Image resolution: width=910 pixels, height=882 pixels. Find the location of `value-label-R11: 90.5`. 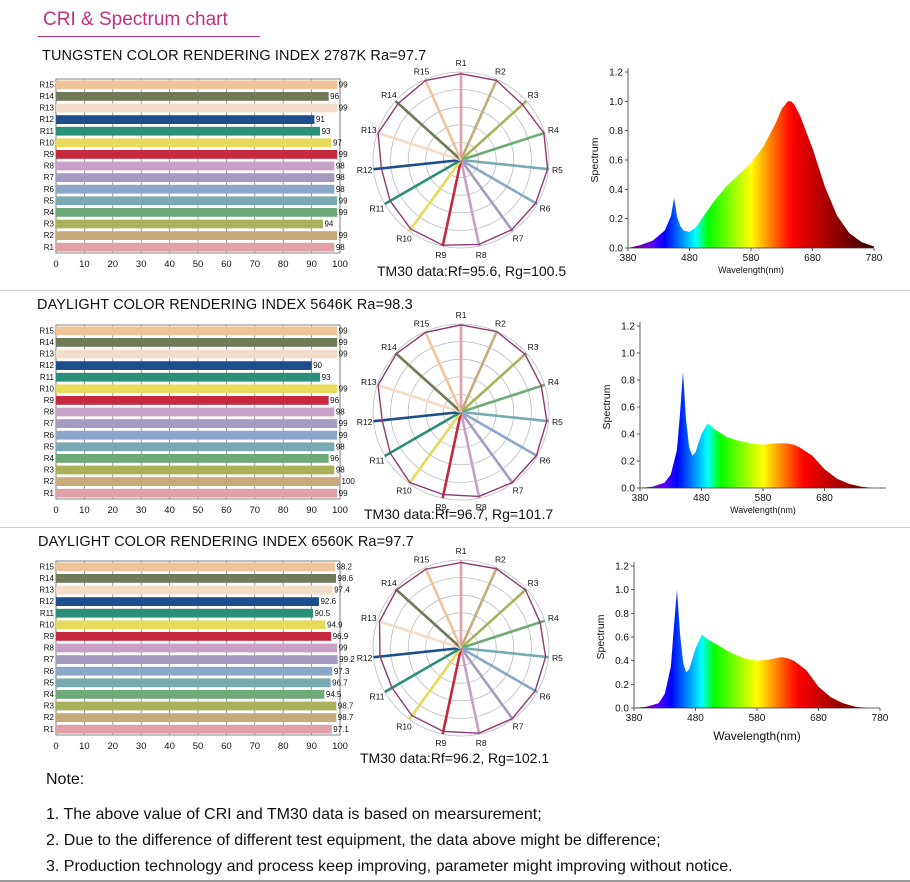

value-label-R11: 90.5 is located at coordinates (323, 613).